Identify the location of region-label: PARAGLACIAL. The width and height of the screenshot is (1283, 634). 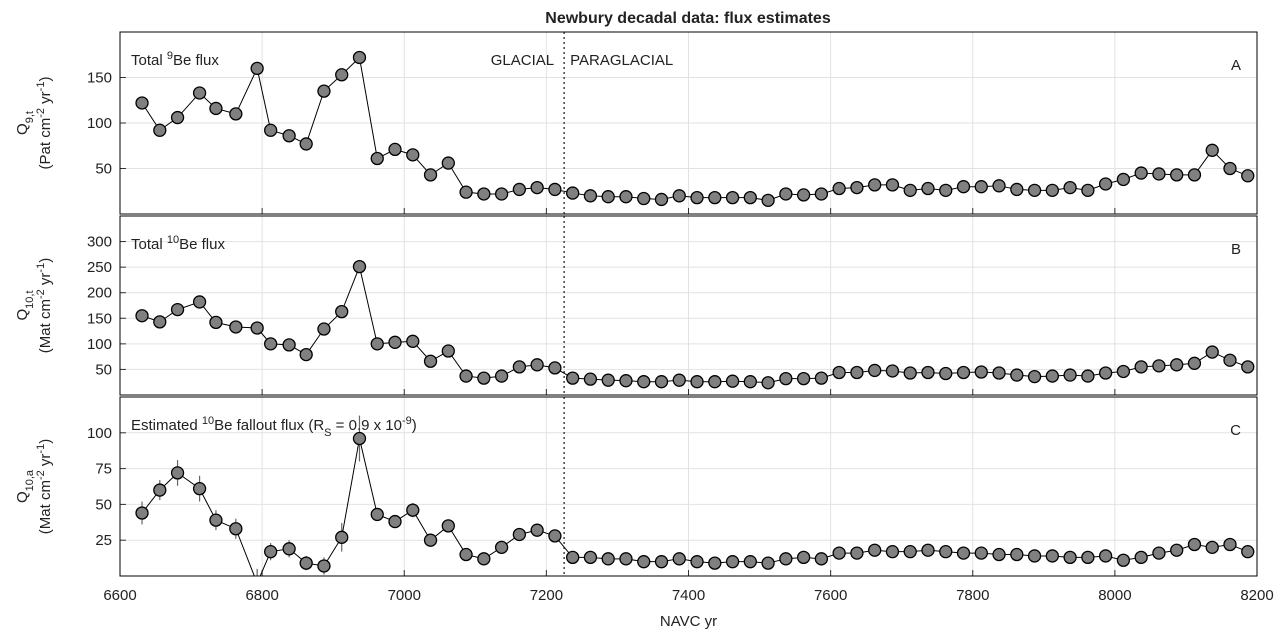
(621, 60).